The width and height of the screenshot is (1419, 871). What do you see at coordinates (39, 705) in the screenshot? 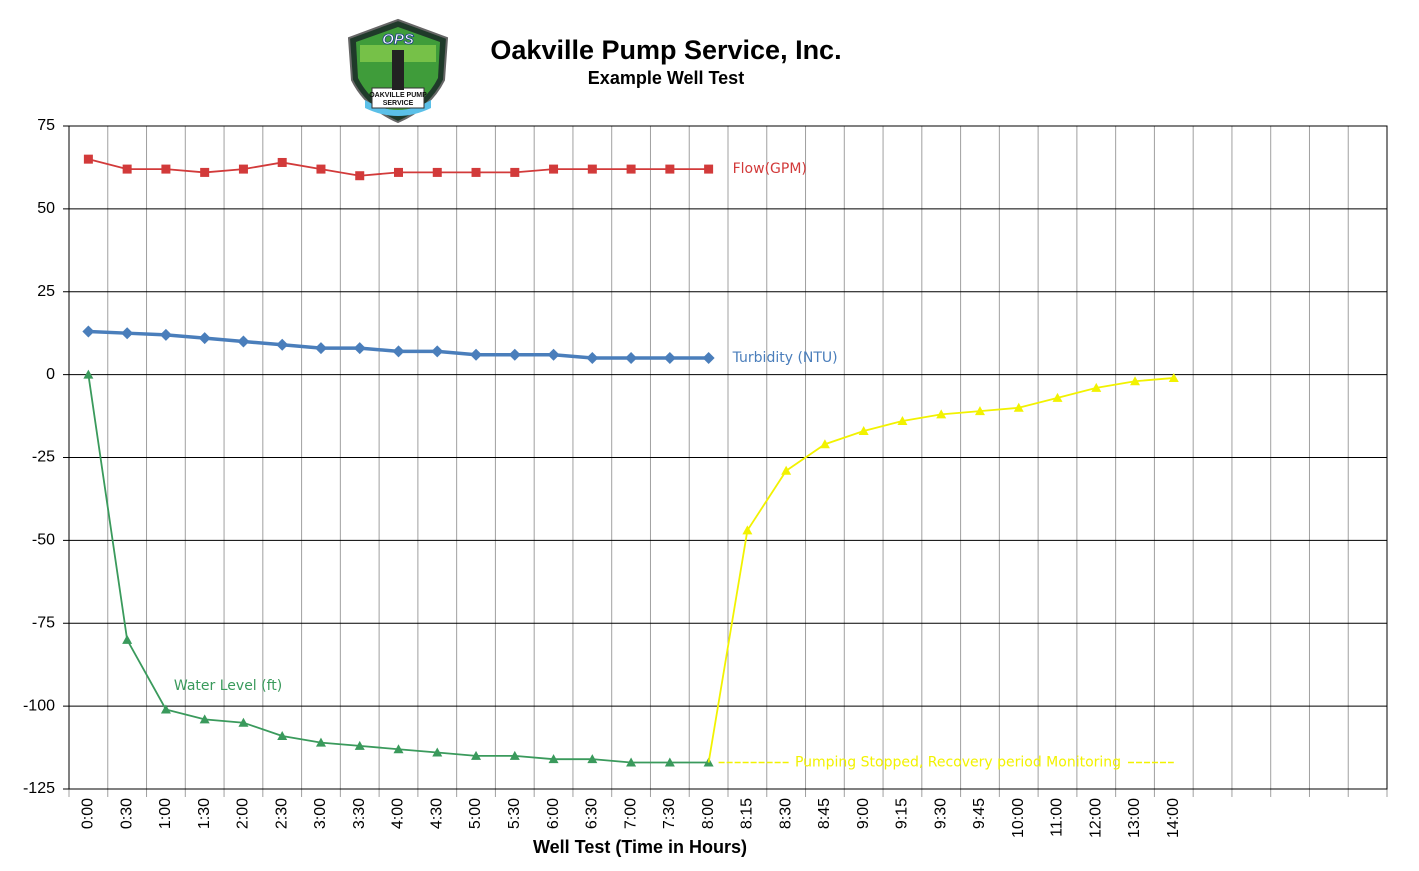
I see `y-tick-label: -100` at bounding box center [39, 705].